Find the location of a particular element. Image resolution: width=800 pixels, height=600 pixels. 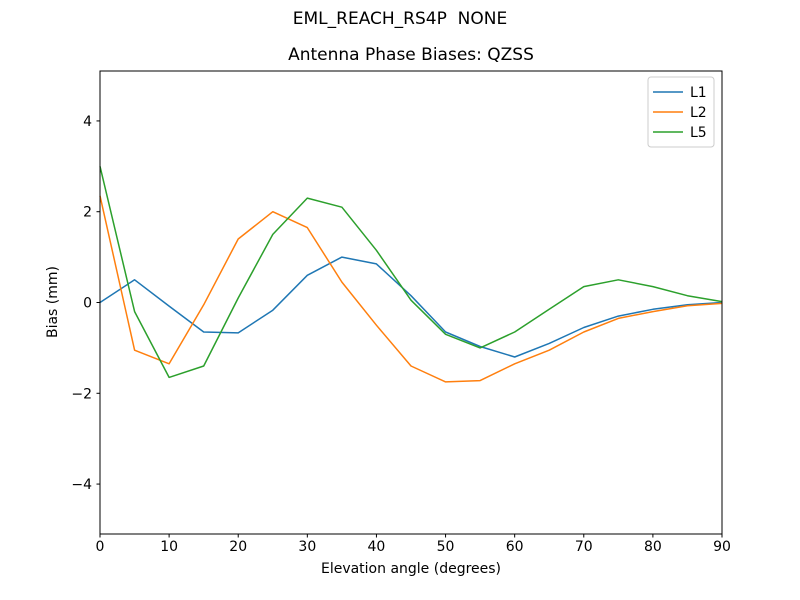

legend-label: L1 is located at coordinates (698, 93).